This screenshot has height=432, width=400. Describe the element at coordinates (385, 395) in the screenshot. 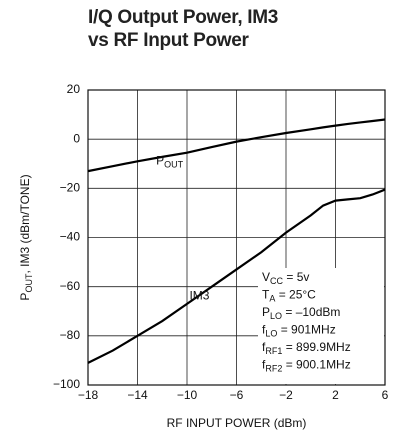

I see `x-tick-label: 6` at that location.